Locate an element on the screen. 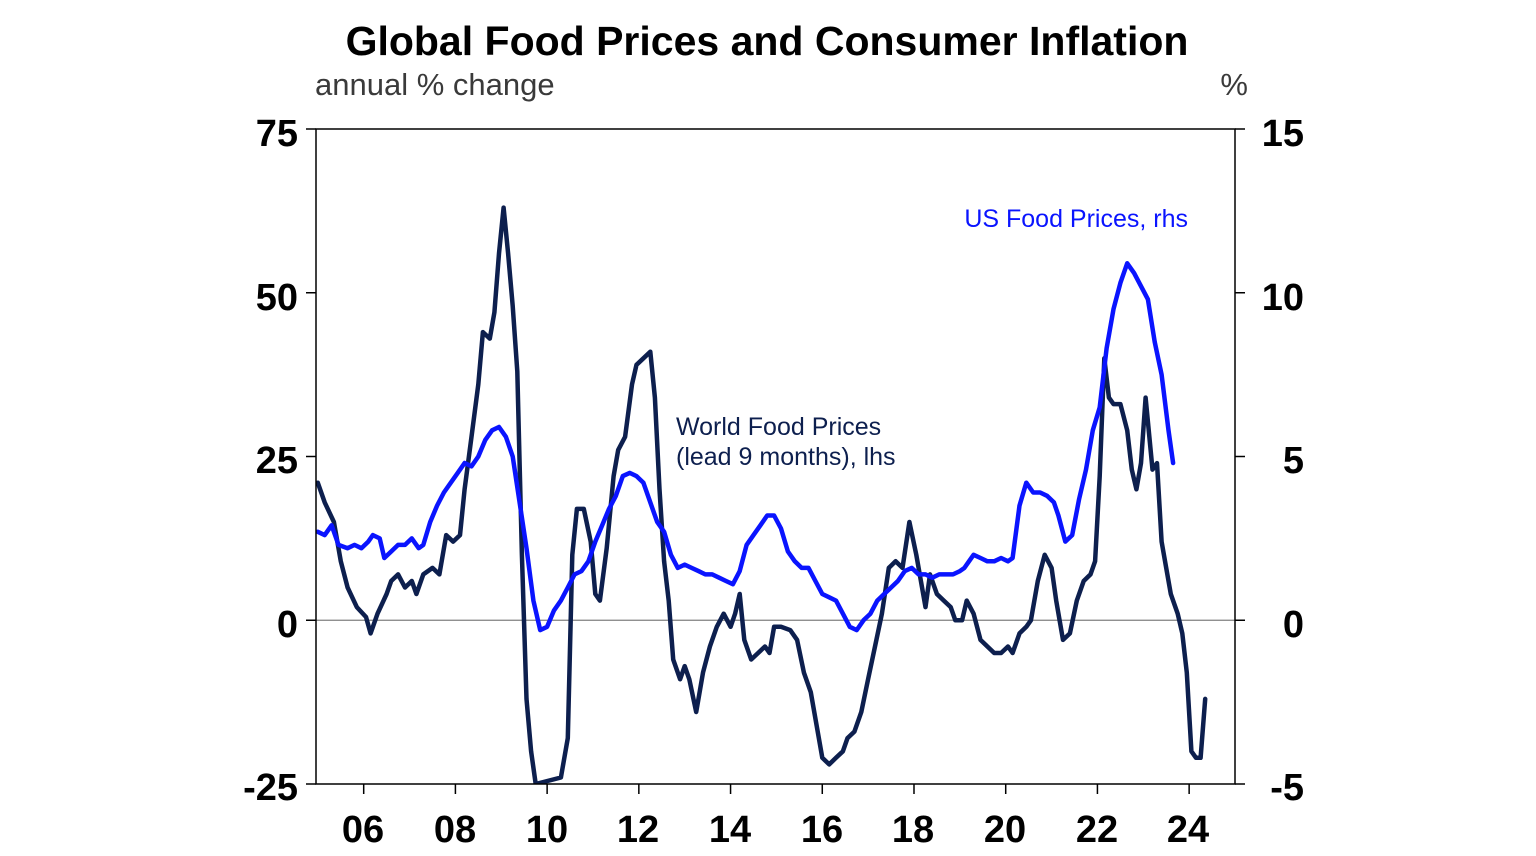  x-tick-label: 10 is located at coordinates (547, 830).